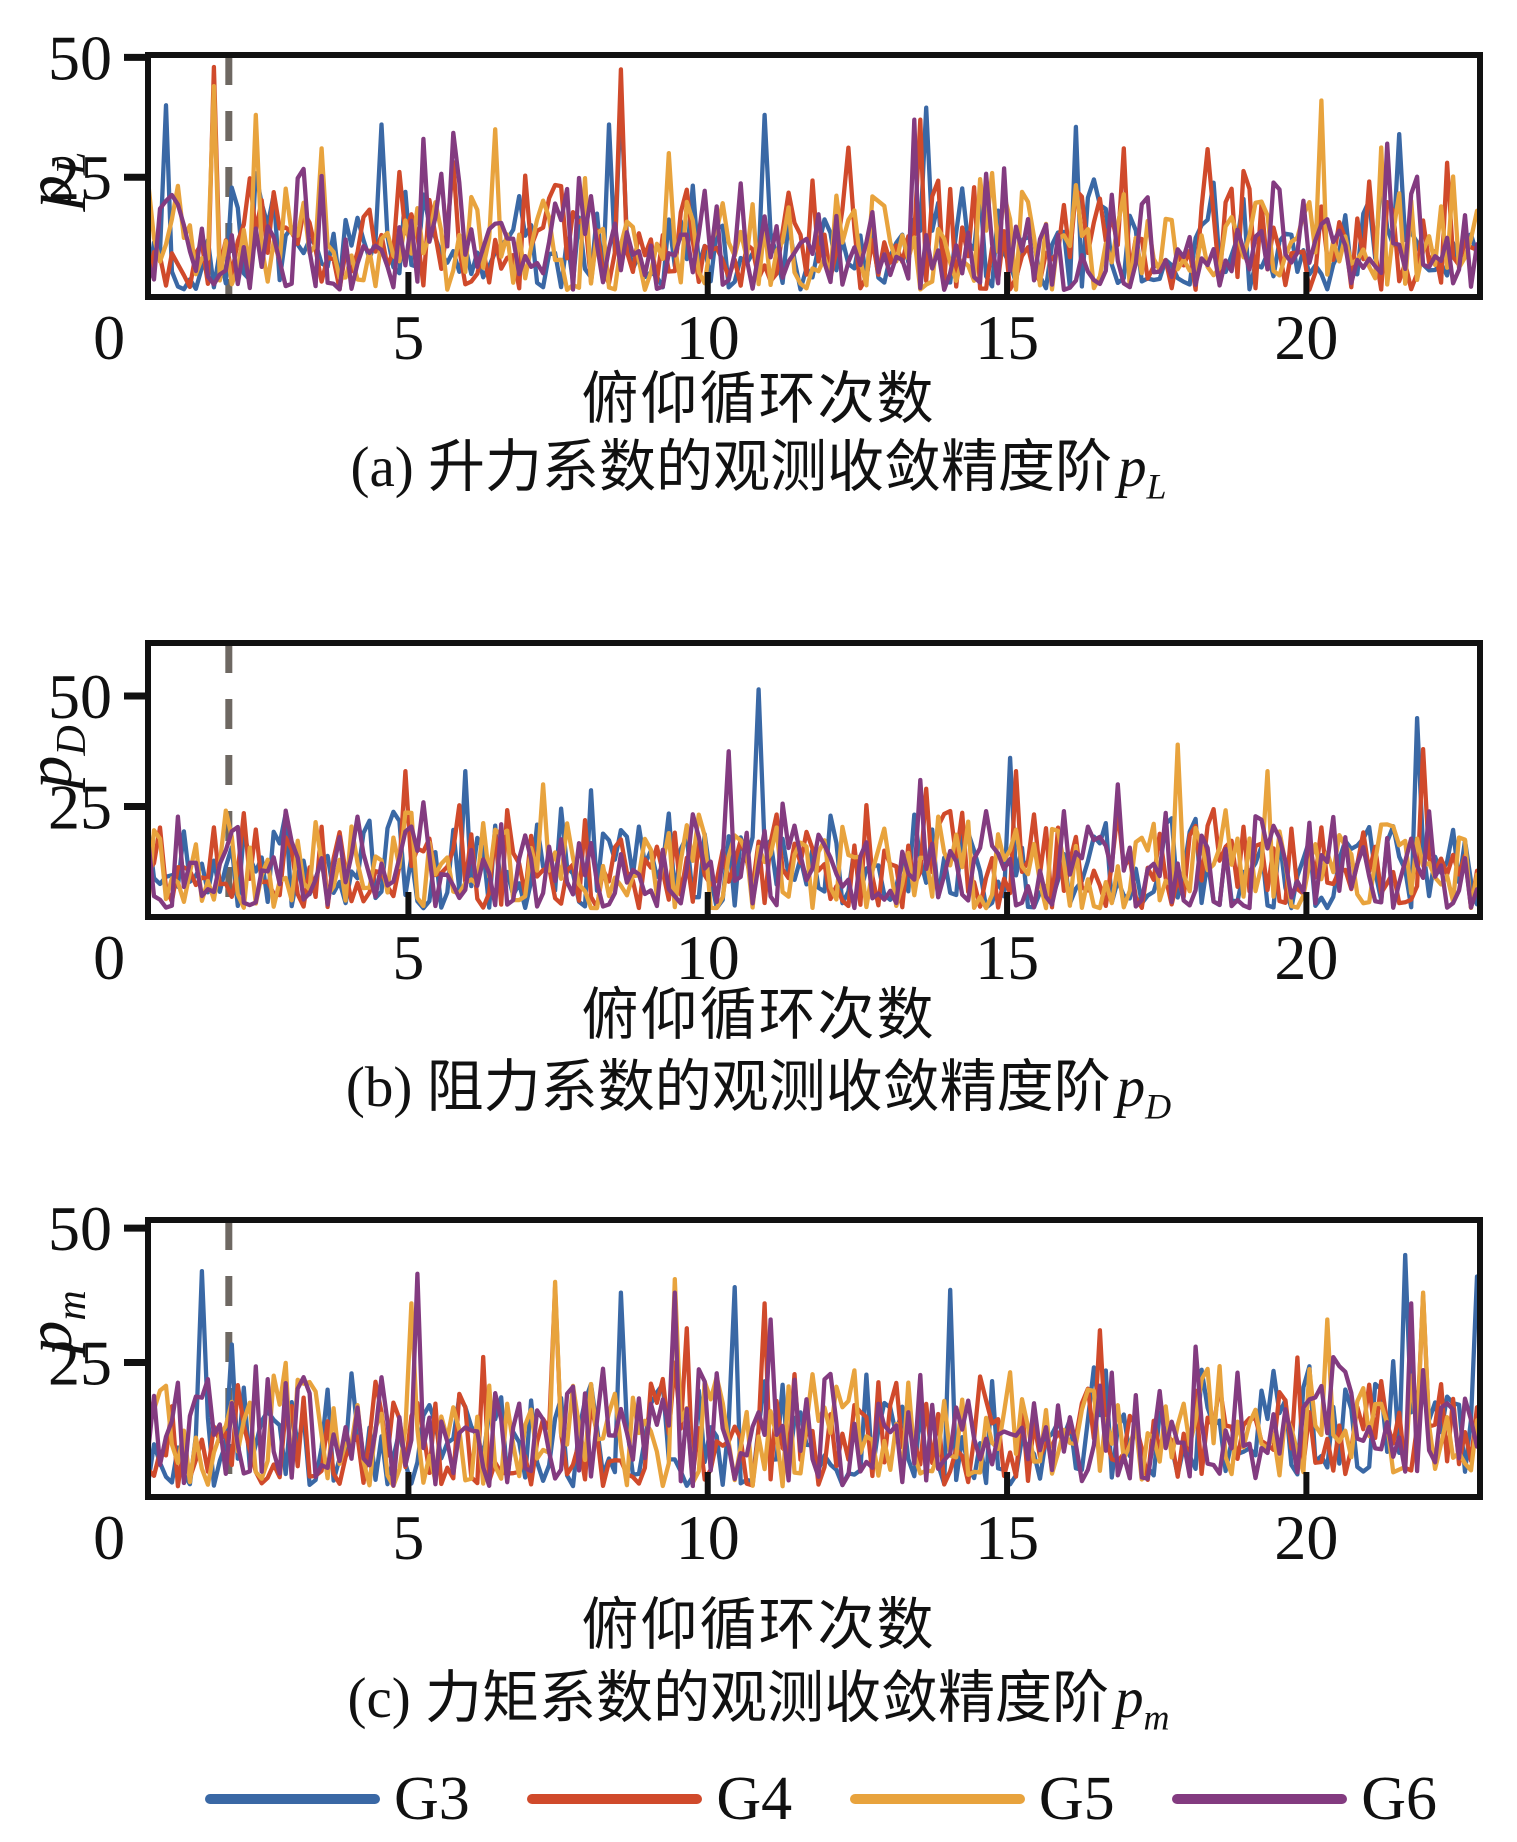 The height and width of the screenshot is (1842, 1517). What do you see at coordinates (758, 1091) in the screenshot?
I see `caption-b: (b) 阻力系数的观测收敛精度阶 pD` at bounding box center [758, 1091].